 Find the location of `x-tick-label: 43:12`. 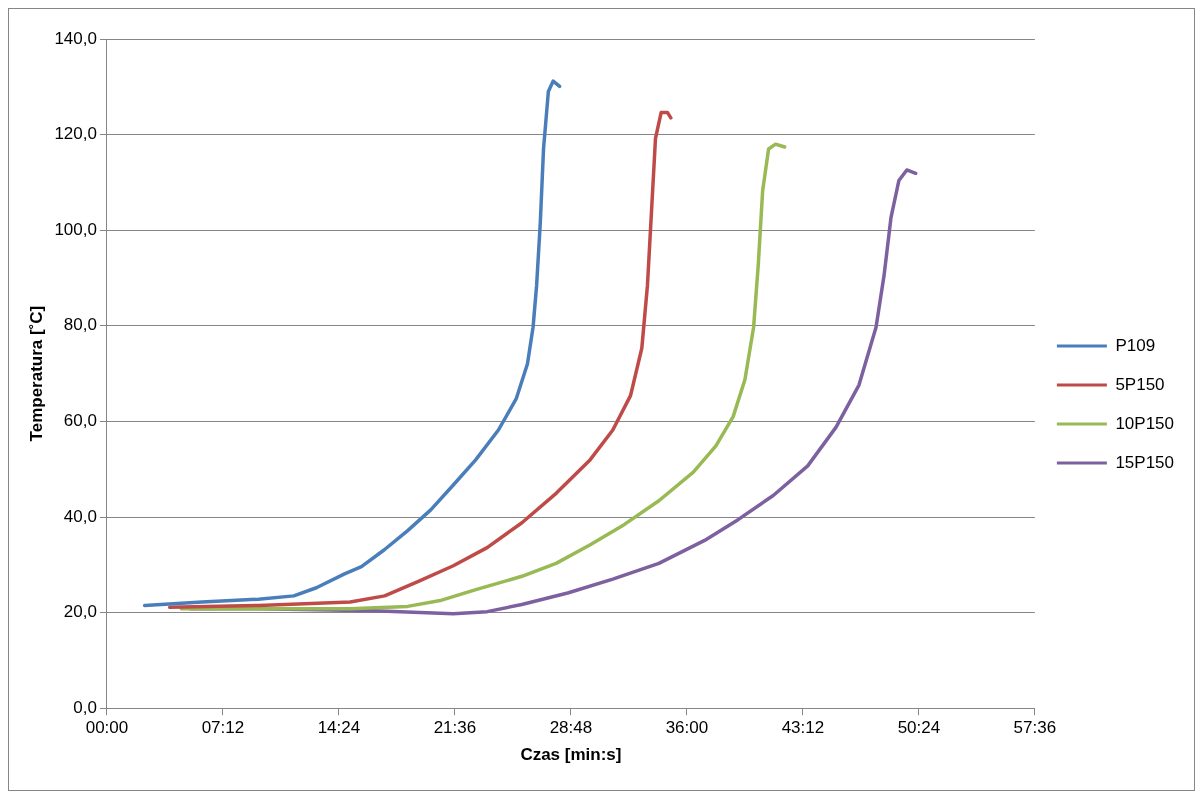

x-tick-label: 43:12 is located at coordinates (803, 728).